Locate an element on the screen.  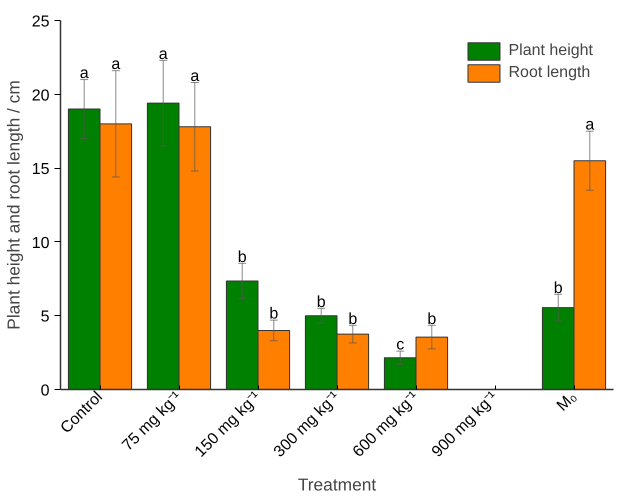
y-axis-title: Plant height and root length / cm is located at coordinates (14, 205).